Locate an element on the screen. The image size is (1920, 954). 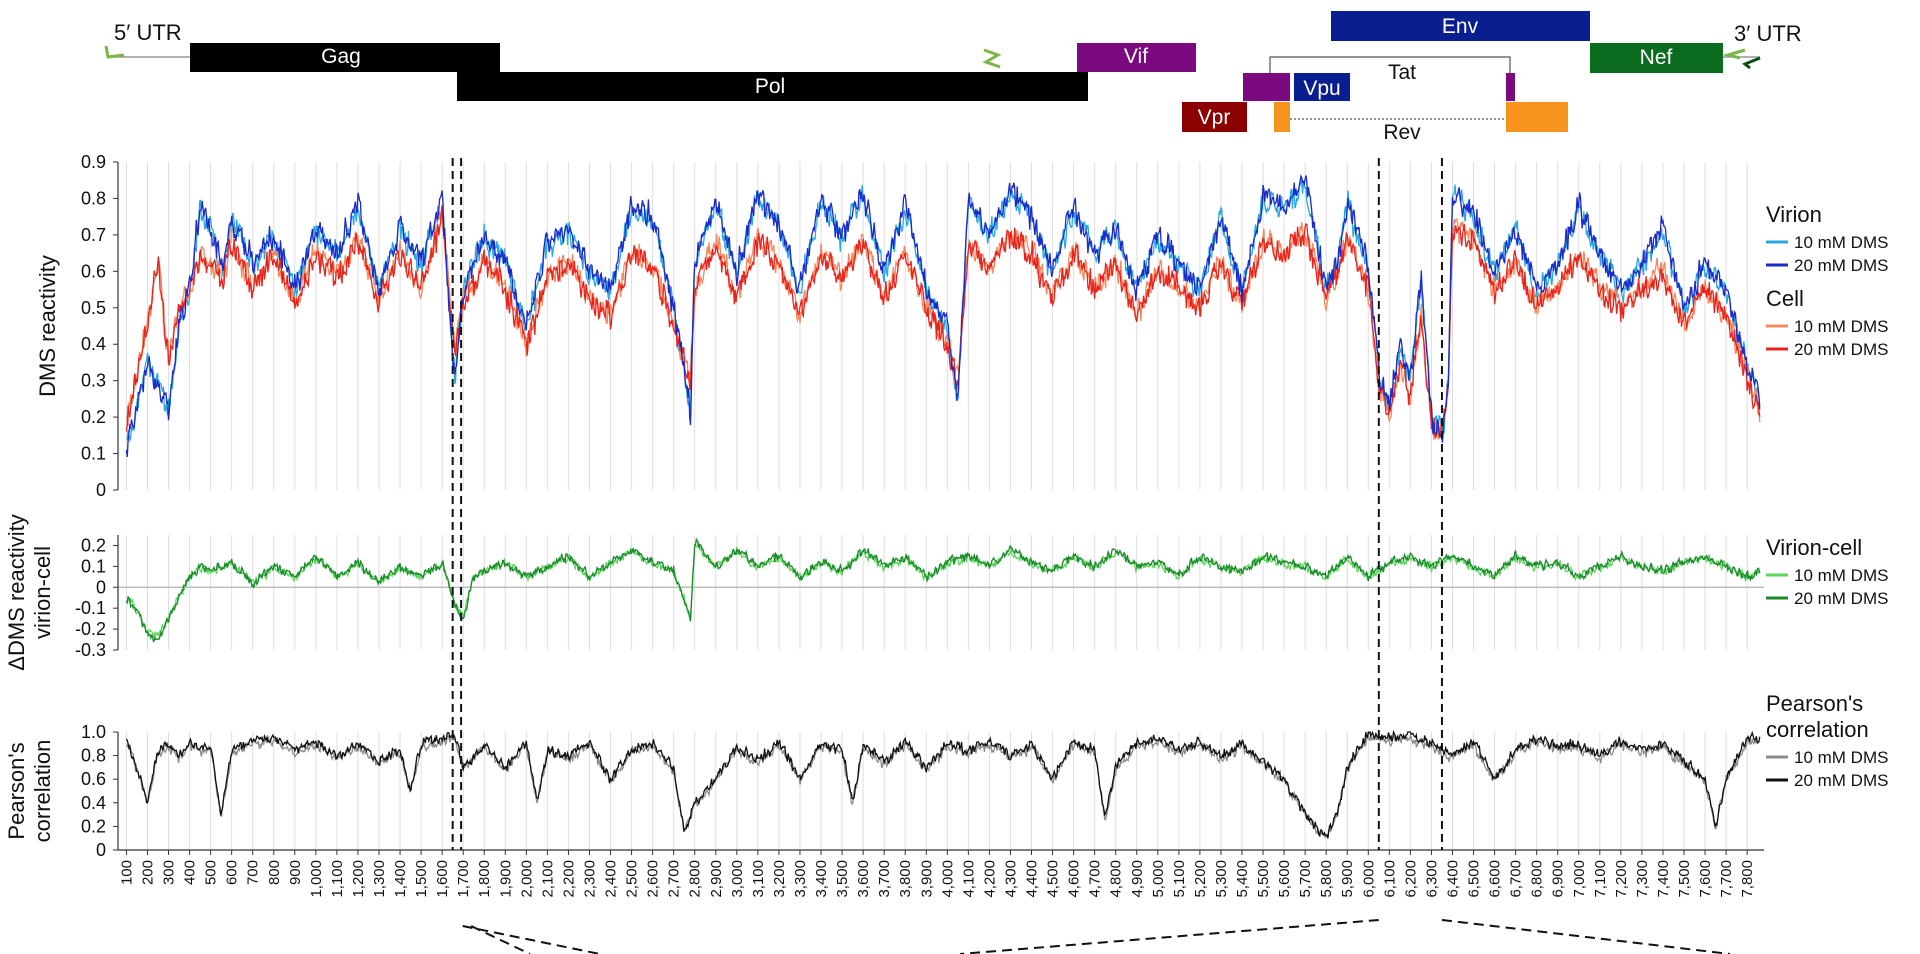
y-tick-label: 1.0 is located at coordinates (93, 732).